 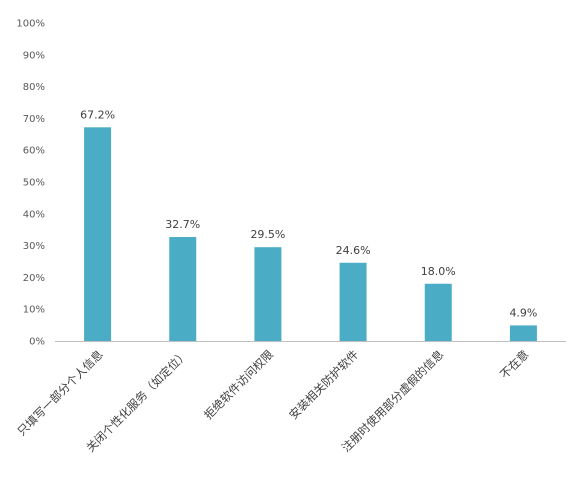 What do you see at coordinates (34, 151) in the screenshot?
I see `y-tick-label: 60%` at bounding box center [34, 151].